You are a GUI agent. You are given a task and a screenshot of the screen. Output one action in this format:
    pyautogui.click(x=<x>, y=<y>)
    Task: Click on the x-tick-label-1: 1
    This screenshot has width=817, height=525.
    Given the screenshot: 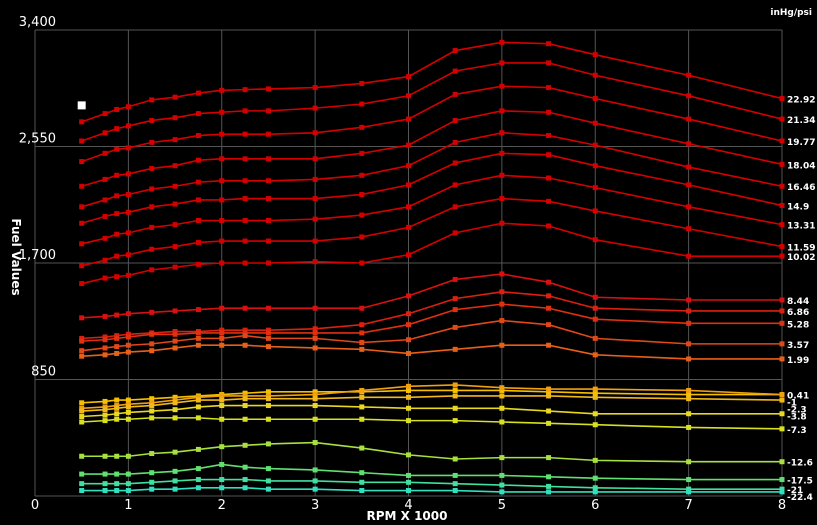 What is the action you would take?
    pyautogui.click(x=128, y=505)
    